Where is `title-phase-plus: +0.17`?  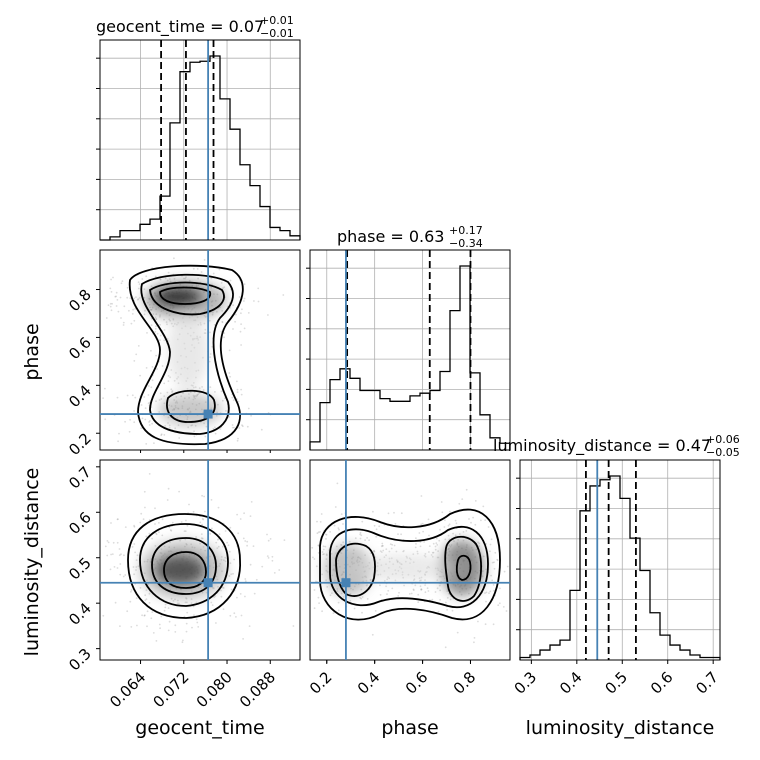
title-phase-plus: +0.17 is located at coordinates (466, 230).